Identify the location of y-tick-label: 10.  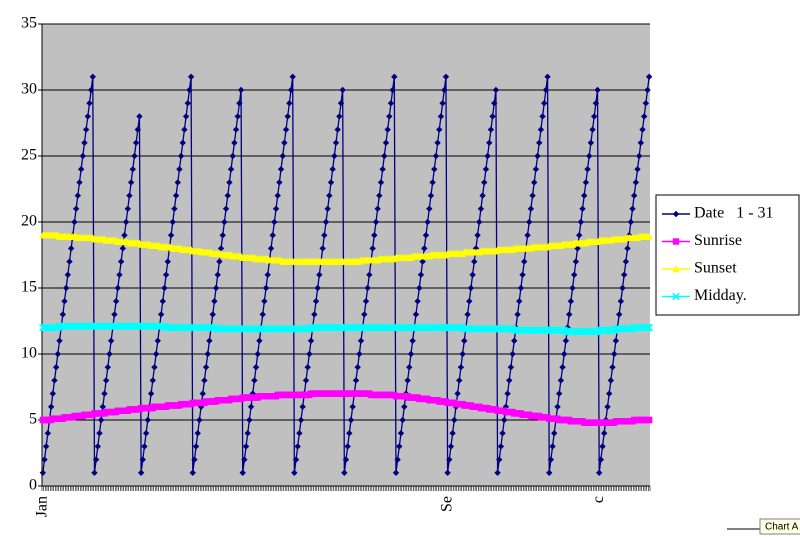
(29, 353).